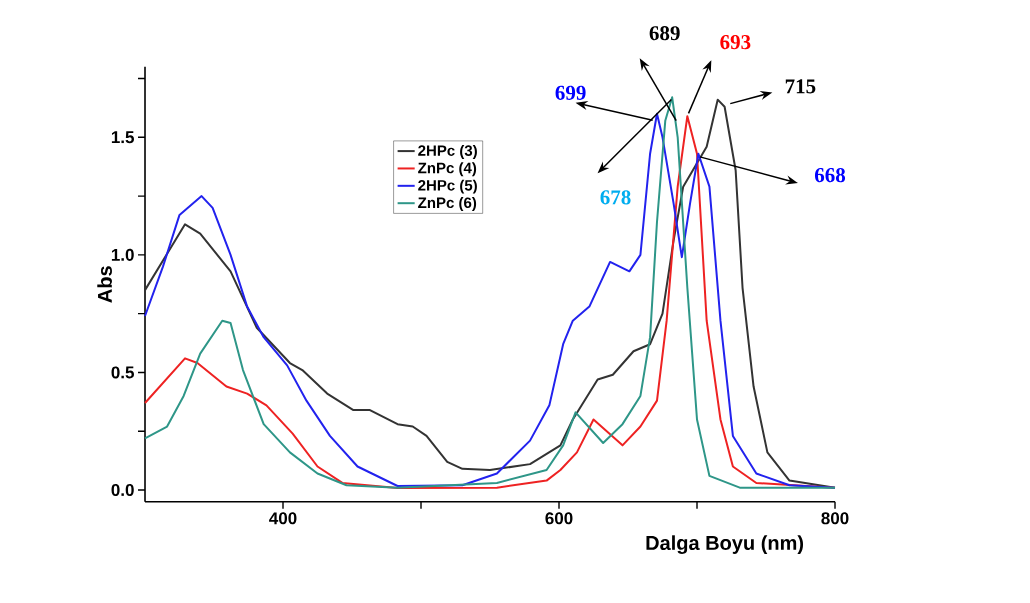 The width and height of the screenshot is (1030, 603). What do you see at coordinates (122, 490) in the screenshot?
I see `y-tick-label: 0.0` at bounding box center [122, 490].